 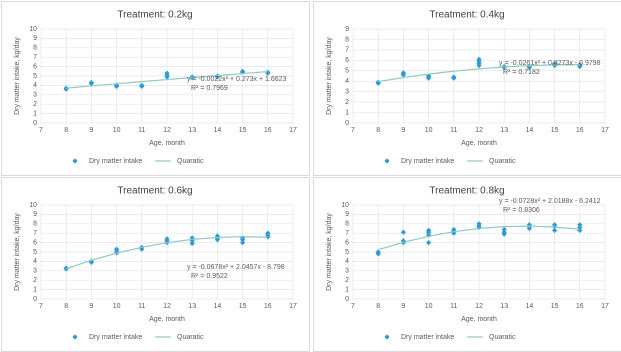 I want to click on x-tick-label: 16, so click(x=268, y=306).